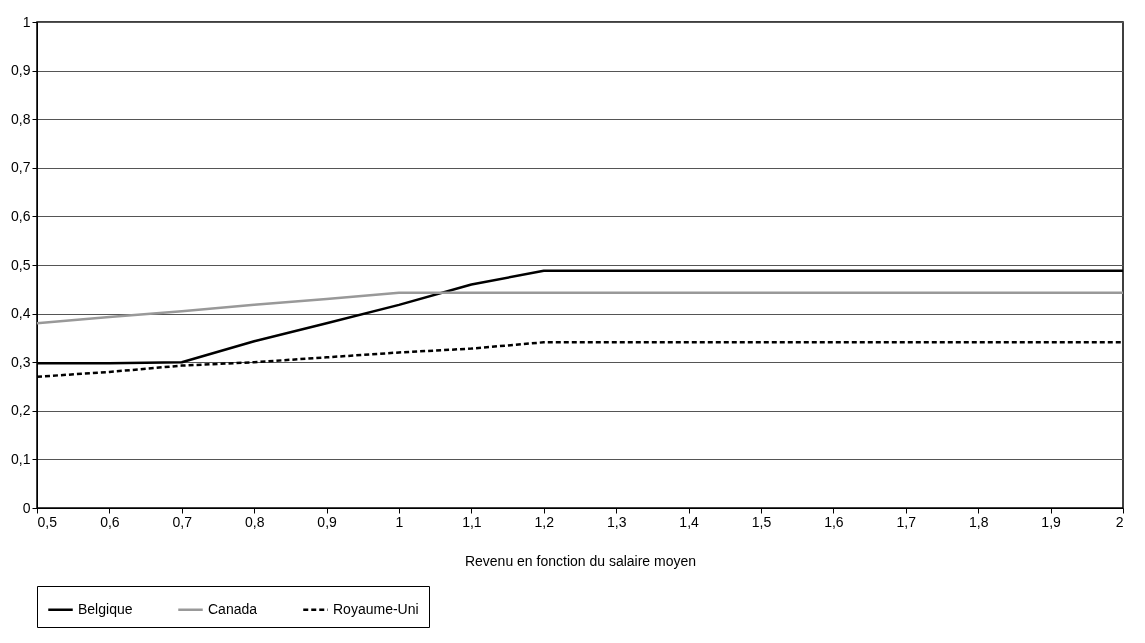 This screenshot has width=1145, height=643. I want to click on x-tick-label: 0,6, so click(110, 521).